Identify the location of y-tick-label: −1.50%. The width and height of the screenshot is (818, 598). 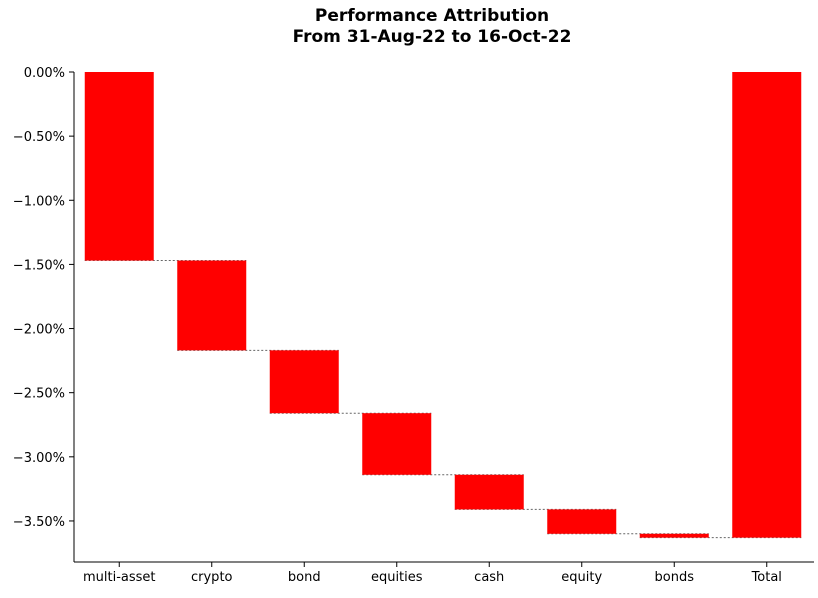
(39, 265).